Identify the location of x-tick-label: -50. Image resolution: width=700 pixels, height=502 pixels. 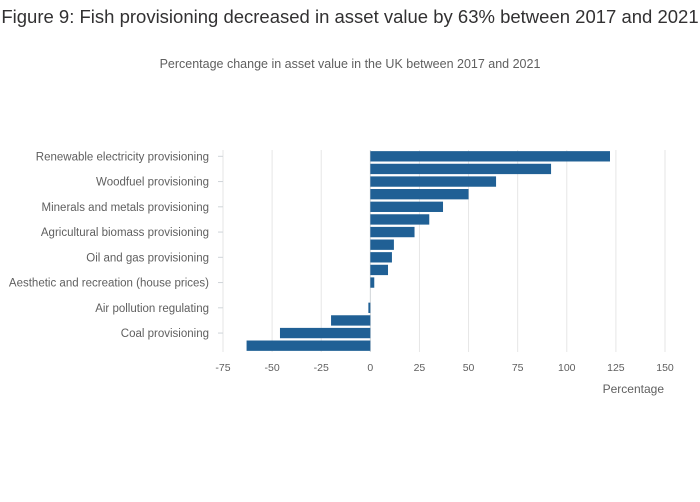
(272, 368).